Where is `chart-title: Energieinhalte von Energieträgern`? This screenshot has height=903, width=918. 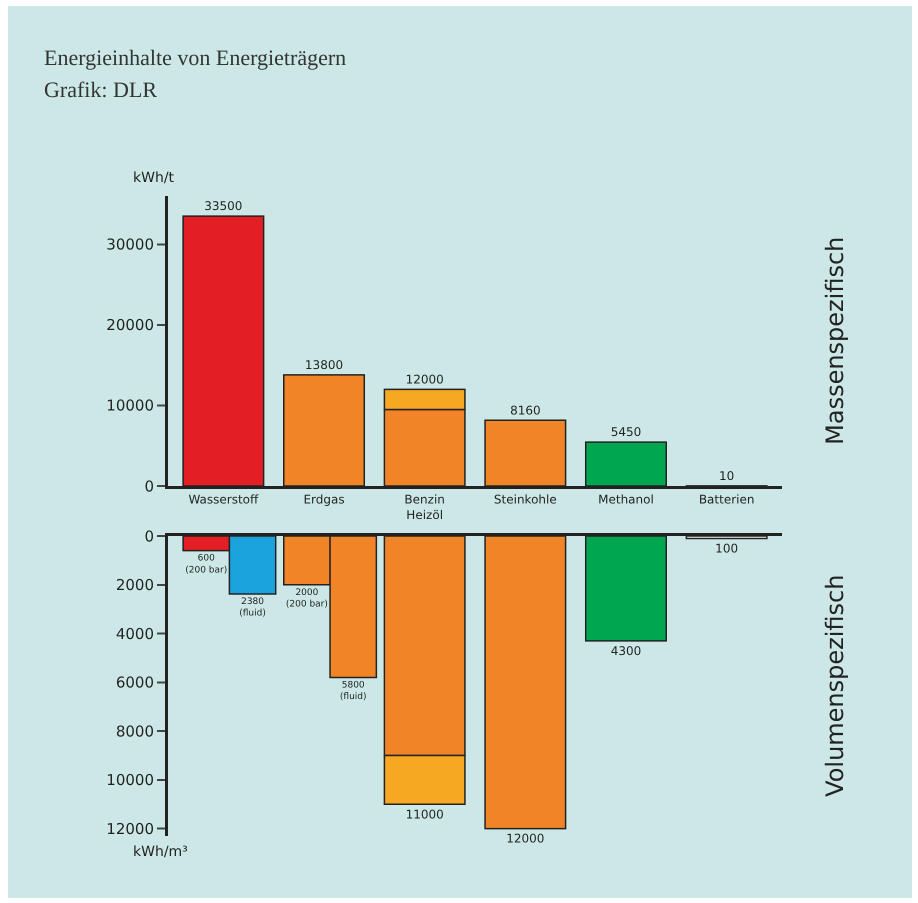 chart-title: Energieinhalte von Energieträgern is located at coordinates (195, 58).